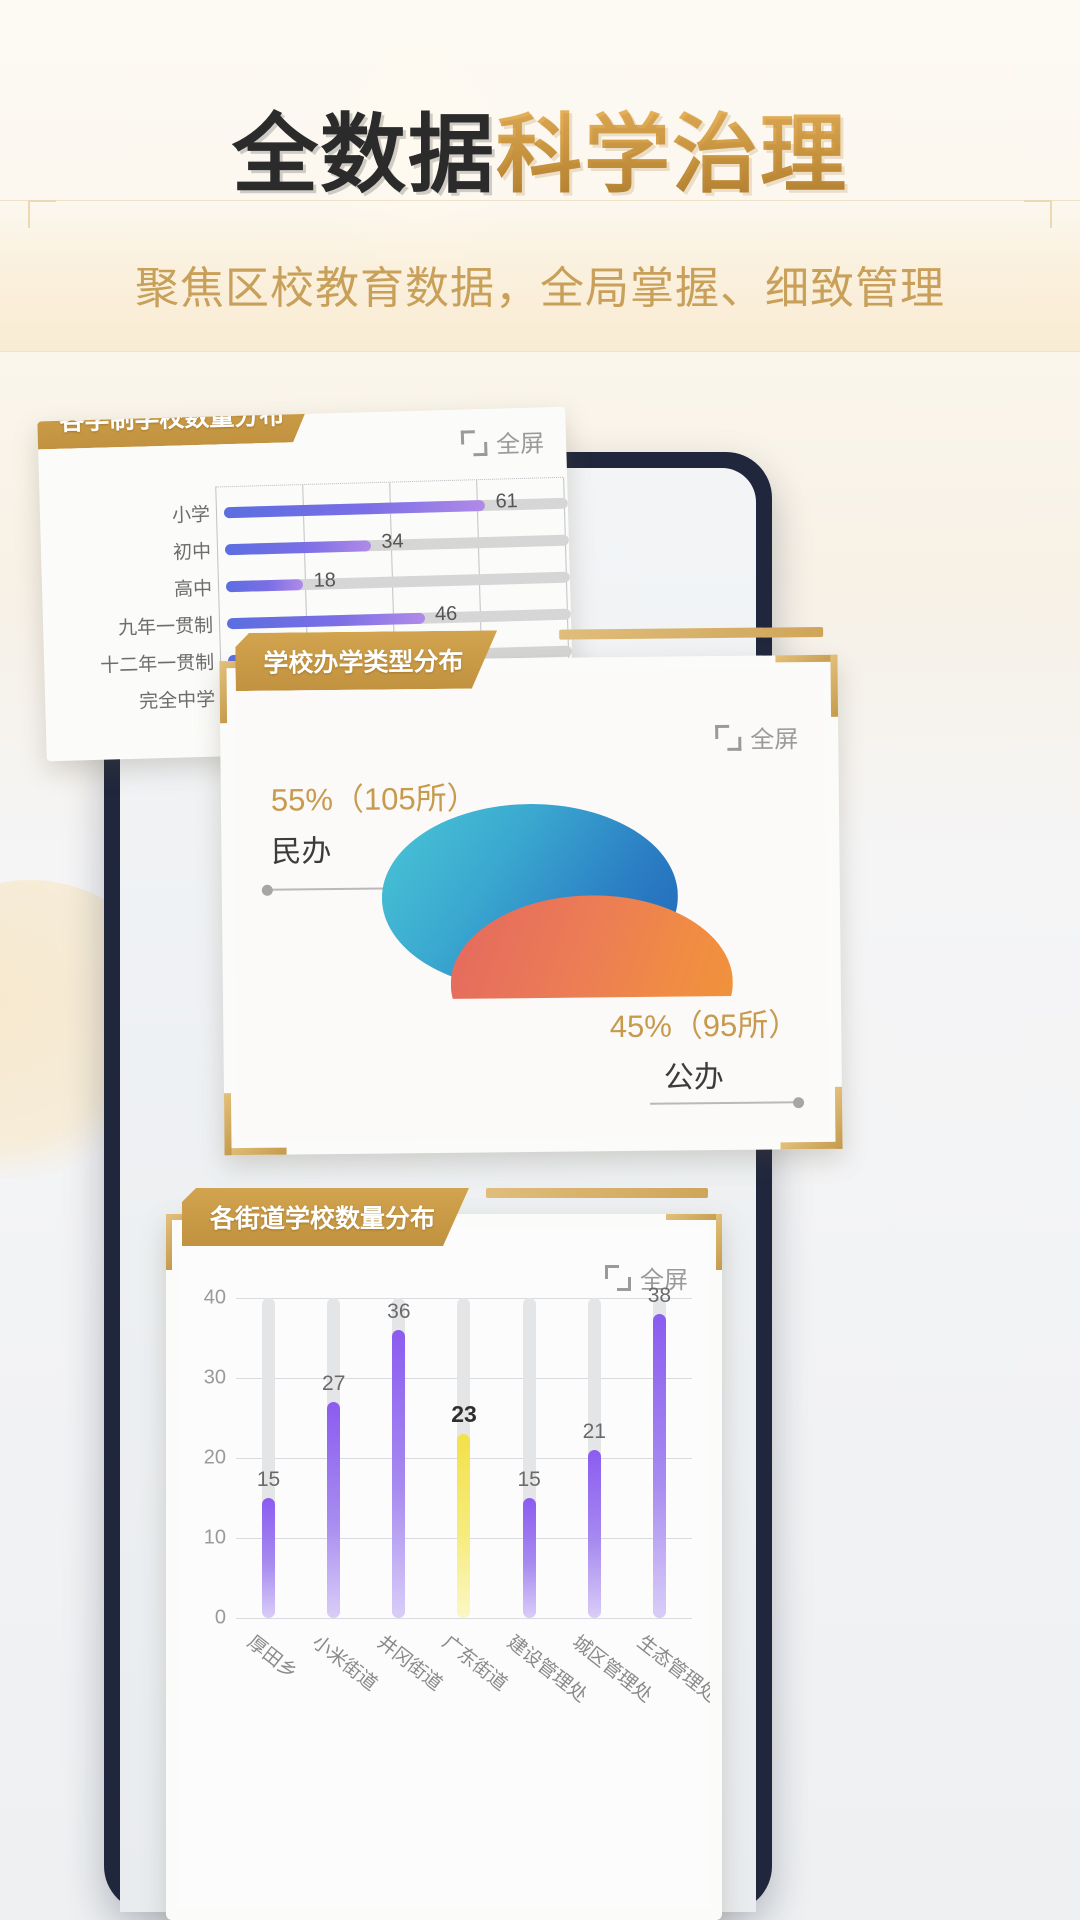 This screenshot has height=1920, width=1080. I want to click on card2-inner: 全屏 55%（105所） 民办 45%（95所） 公办, so click(531, 905).